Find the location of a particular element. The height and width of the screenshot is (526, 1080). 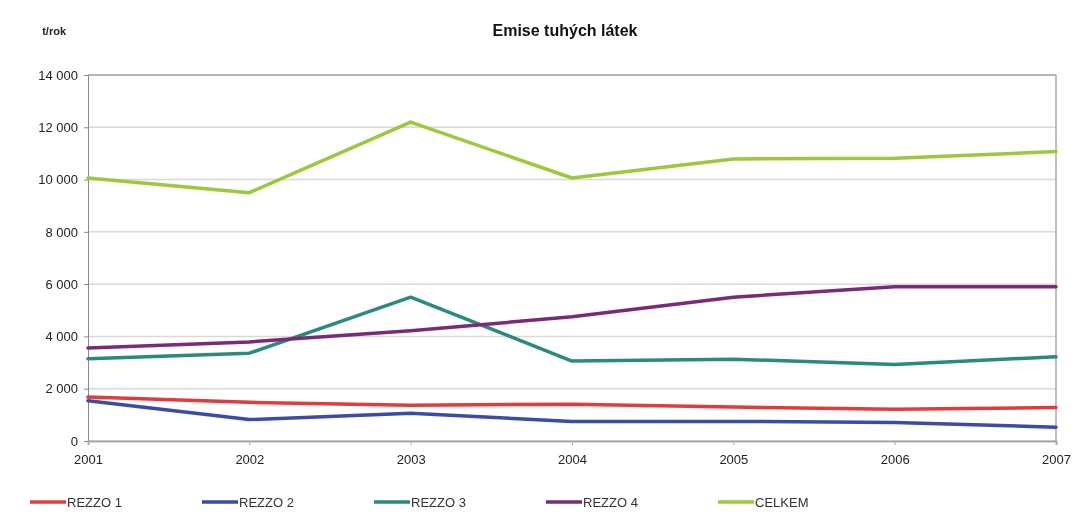

legend-label: REZZO 2 is located at coordinates (266, 502).